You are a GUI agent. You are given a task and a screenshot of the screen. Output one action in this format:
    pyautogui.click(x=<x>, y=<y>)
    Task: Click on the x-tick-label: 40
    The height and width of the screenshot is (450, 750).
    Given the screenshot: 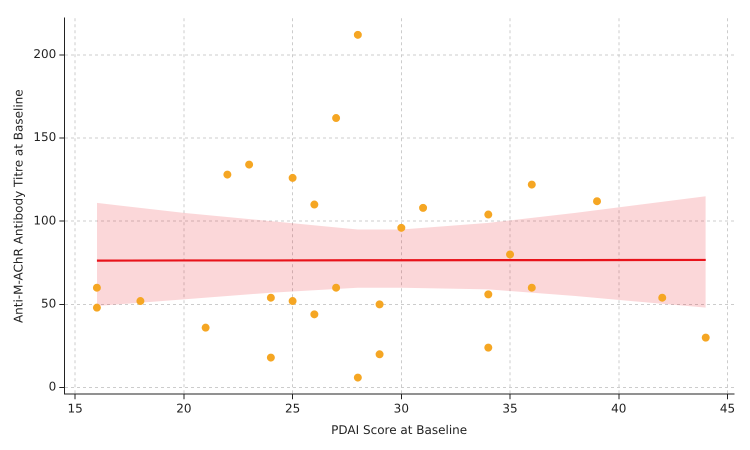 What is the action you would take?
    pyautogui.click(x=618, y=409)
    